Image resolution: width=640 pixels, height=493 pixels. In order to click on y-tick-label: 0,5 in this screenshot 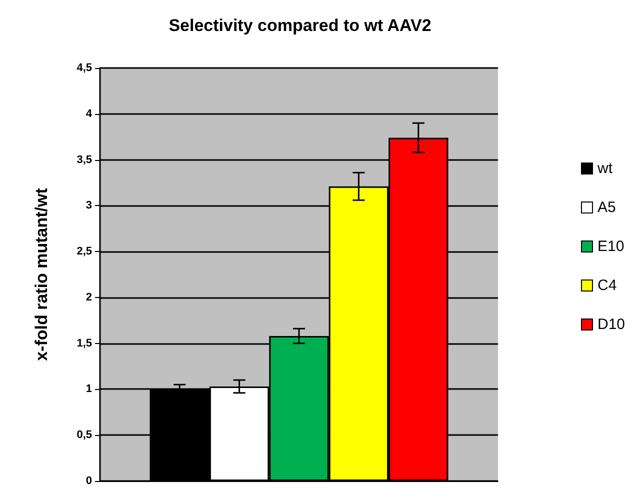, I will do `click(84, 435)`.